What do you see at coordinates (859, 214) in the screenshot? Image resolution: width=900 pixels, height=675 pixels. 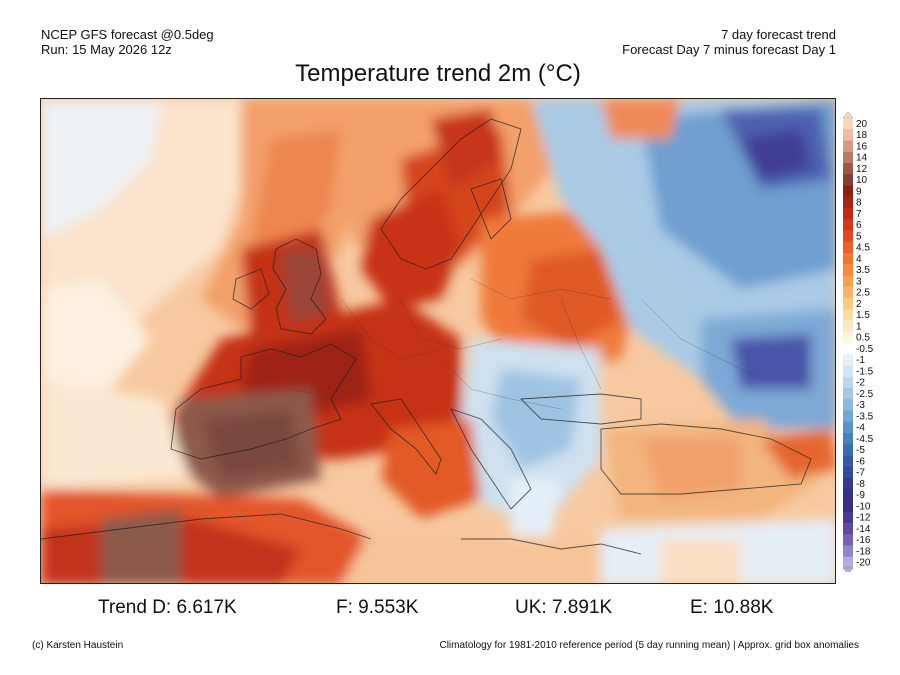 I see `scale-label: 7` at bounding box center [859, 214].